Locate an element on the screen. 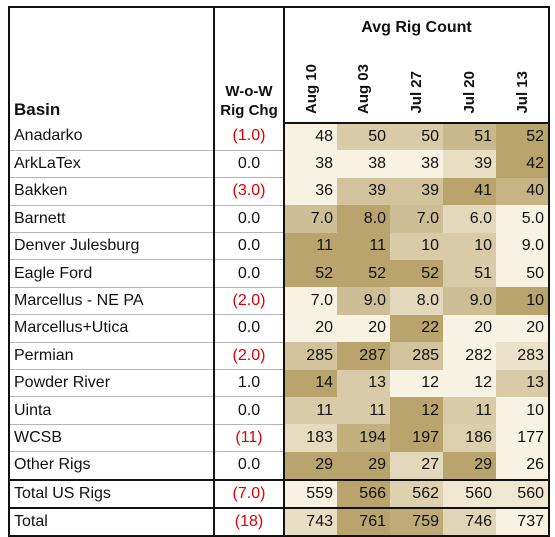 The image size is (555, 537). rig-count-cell: 22 is located at coordinates (416, 328).